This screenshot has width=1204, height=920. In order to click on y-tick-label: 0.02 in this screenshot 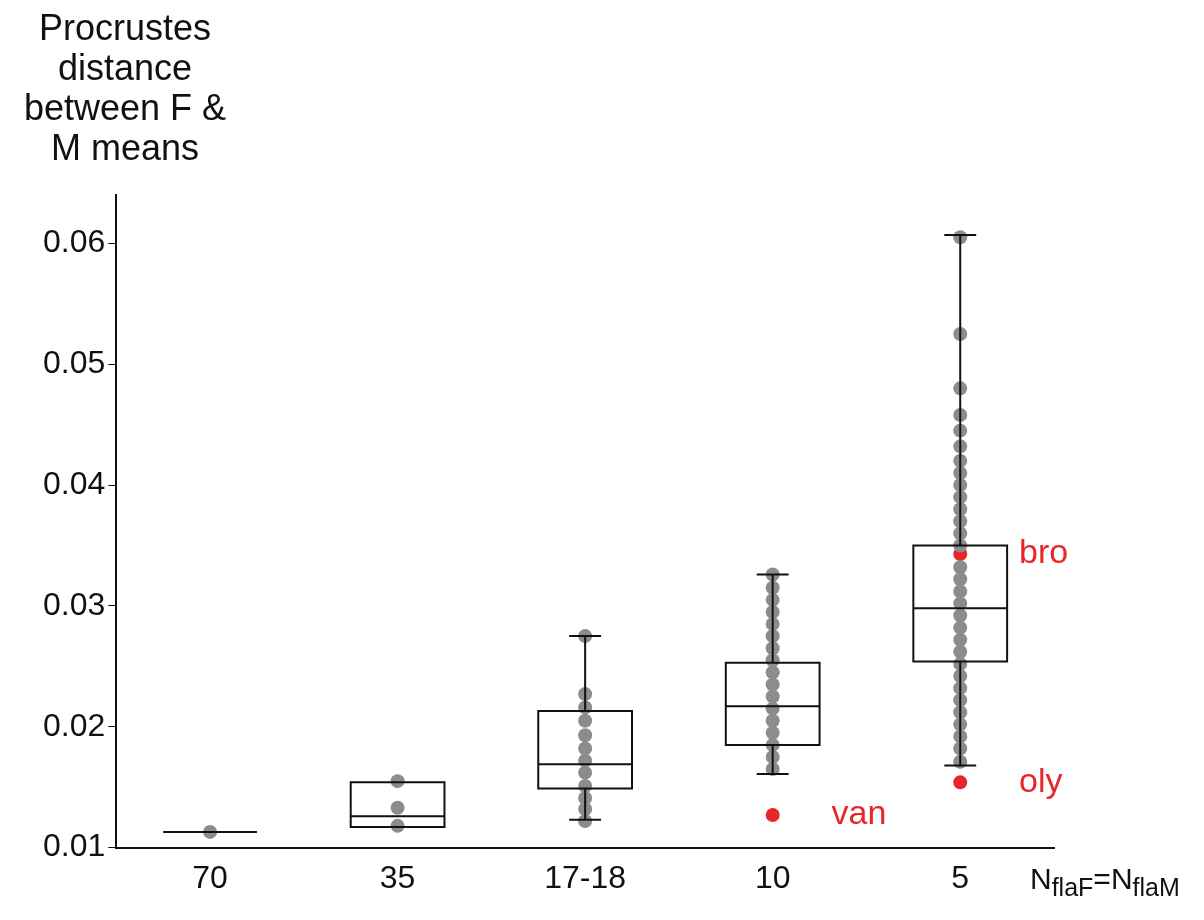, I will do `click(74, 724)`.